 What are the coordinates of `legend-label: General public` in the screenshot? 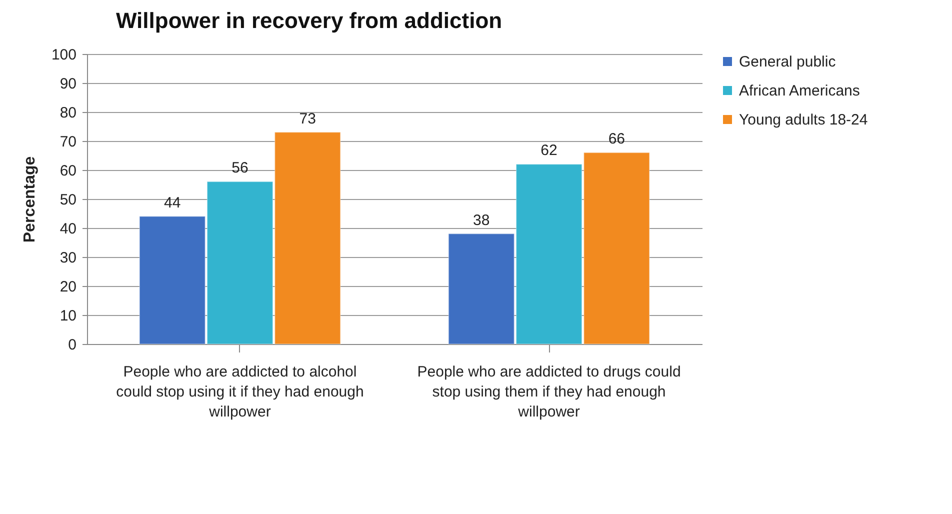 It's located at (787, 62).